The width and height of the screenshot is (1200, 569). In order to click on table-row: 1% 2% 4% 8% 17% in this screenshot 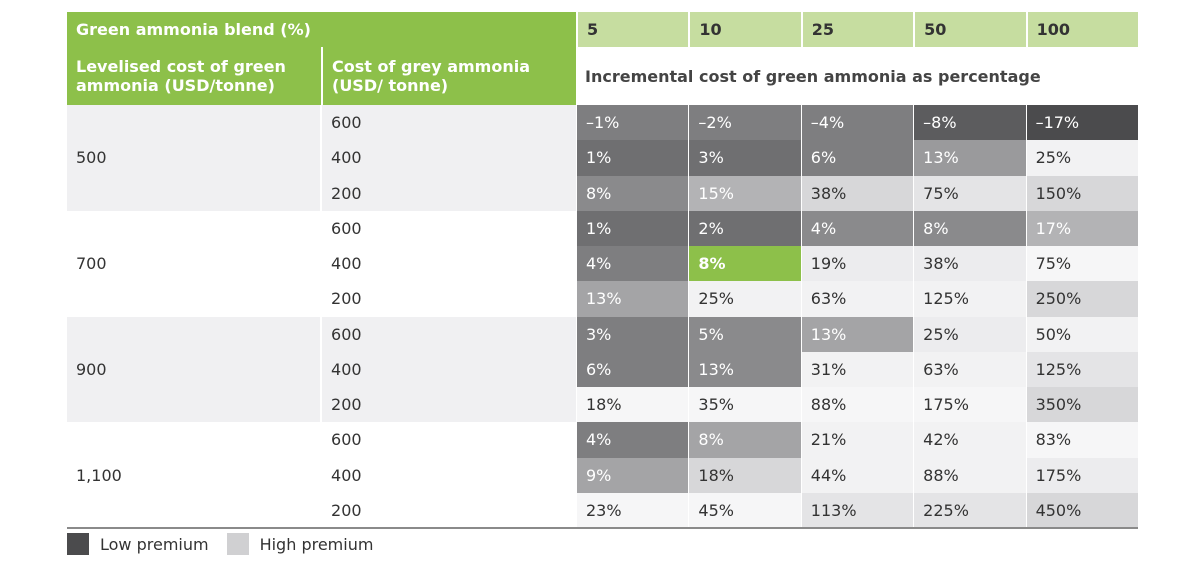, I will do `click(857, 228)`.